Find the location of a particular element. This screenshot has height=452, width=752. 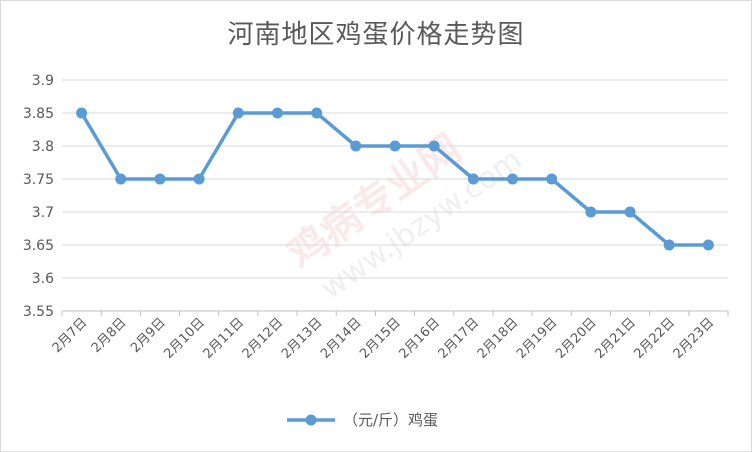

x-tick-label: 2月16日 is located at coordinates (419, 338).